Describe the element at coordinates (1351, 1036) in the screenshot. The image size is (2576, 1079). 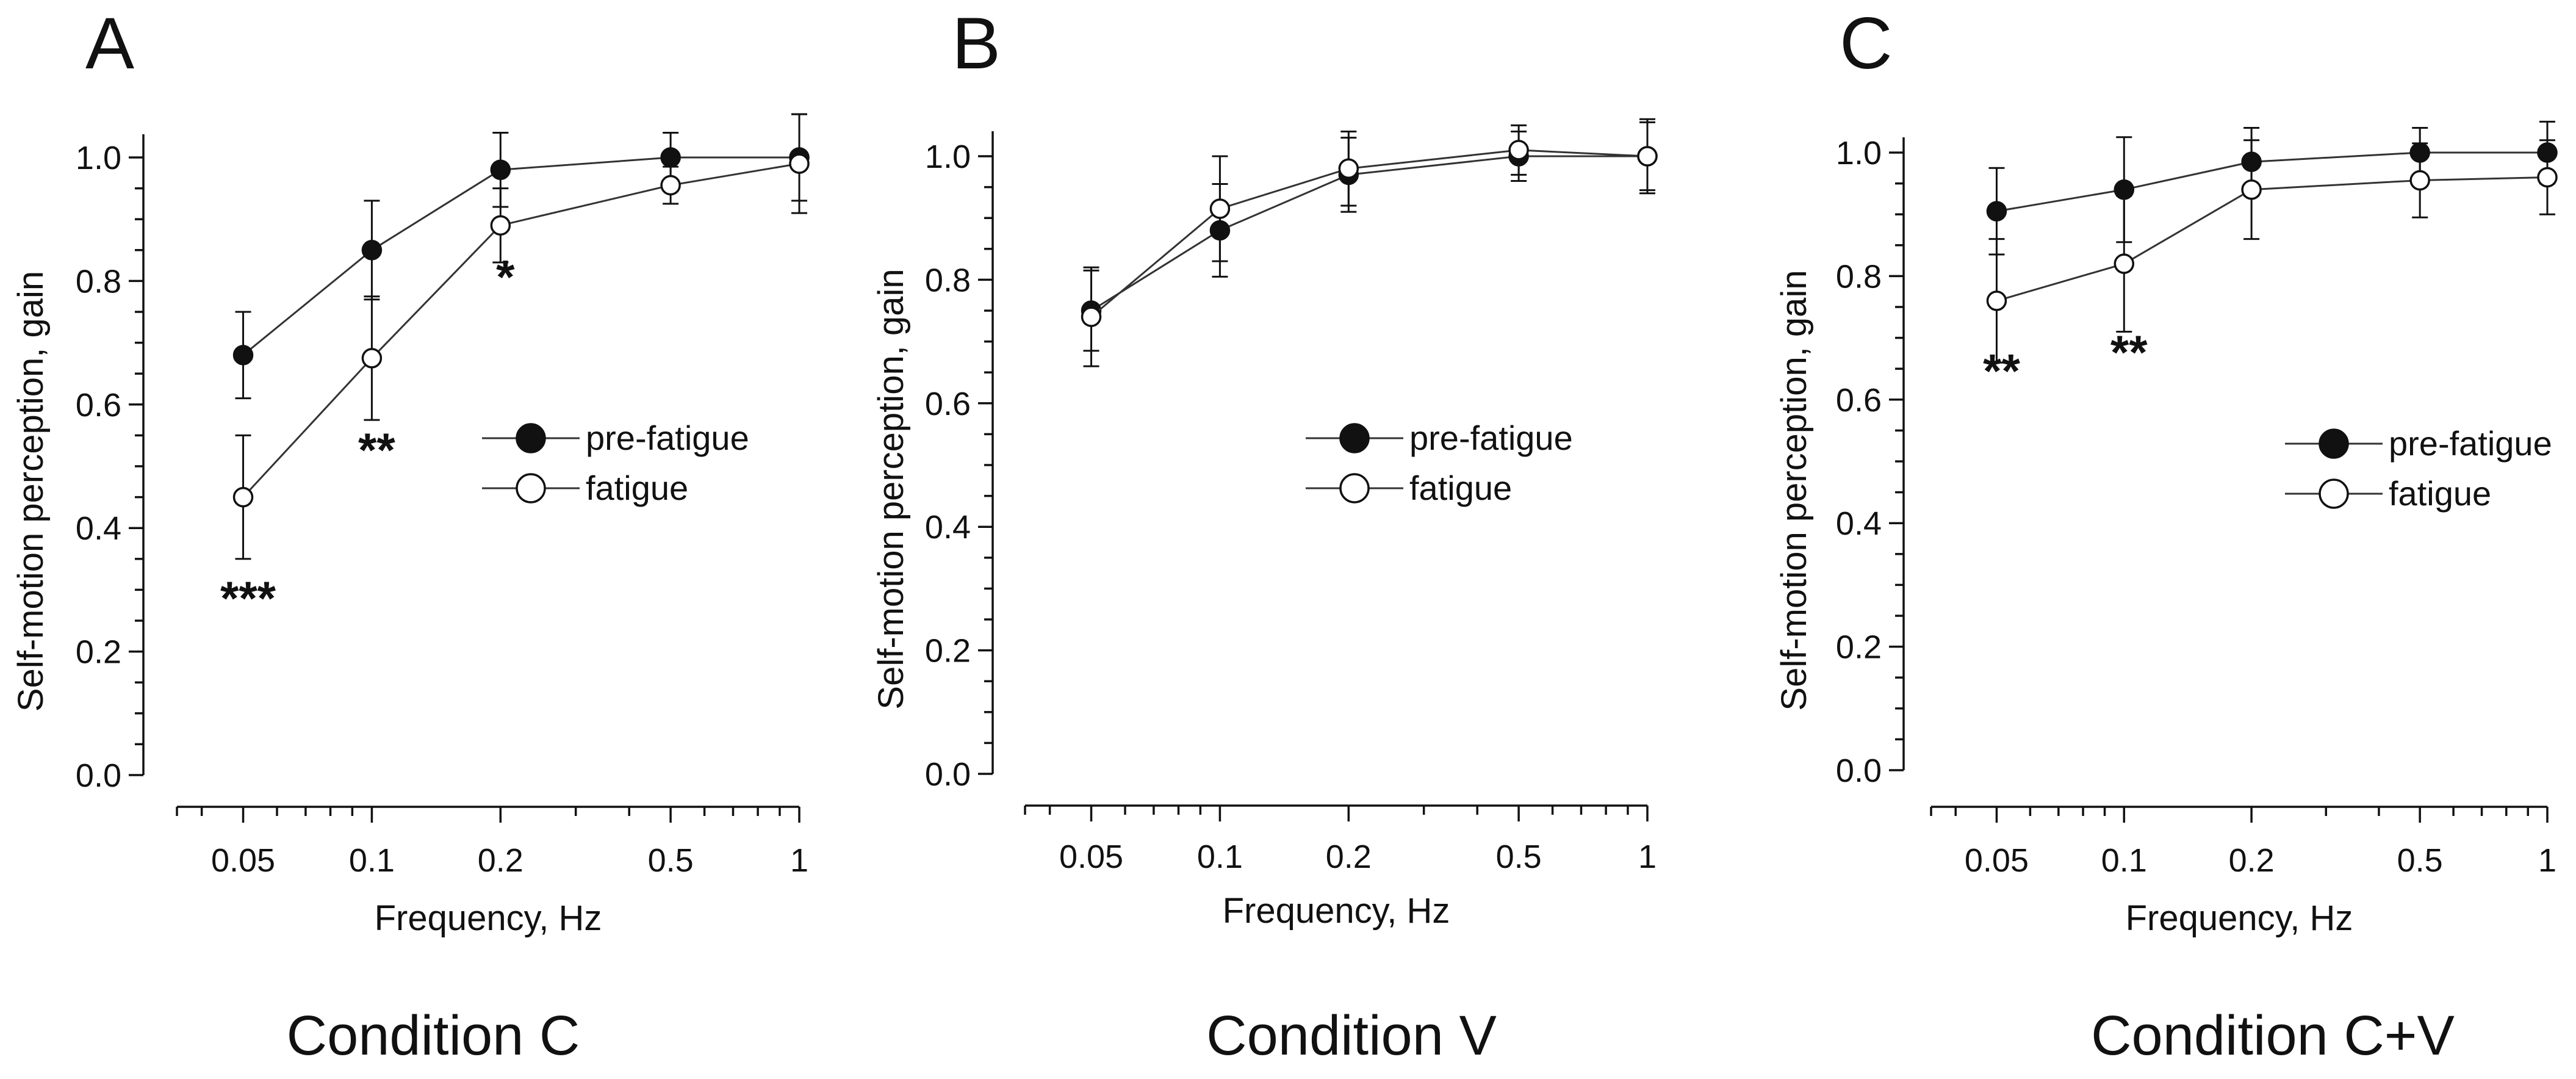
I see `condition-title: Condition V` at that location.